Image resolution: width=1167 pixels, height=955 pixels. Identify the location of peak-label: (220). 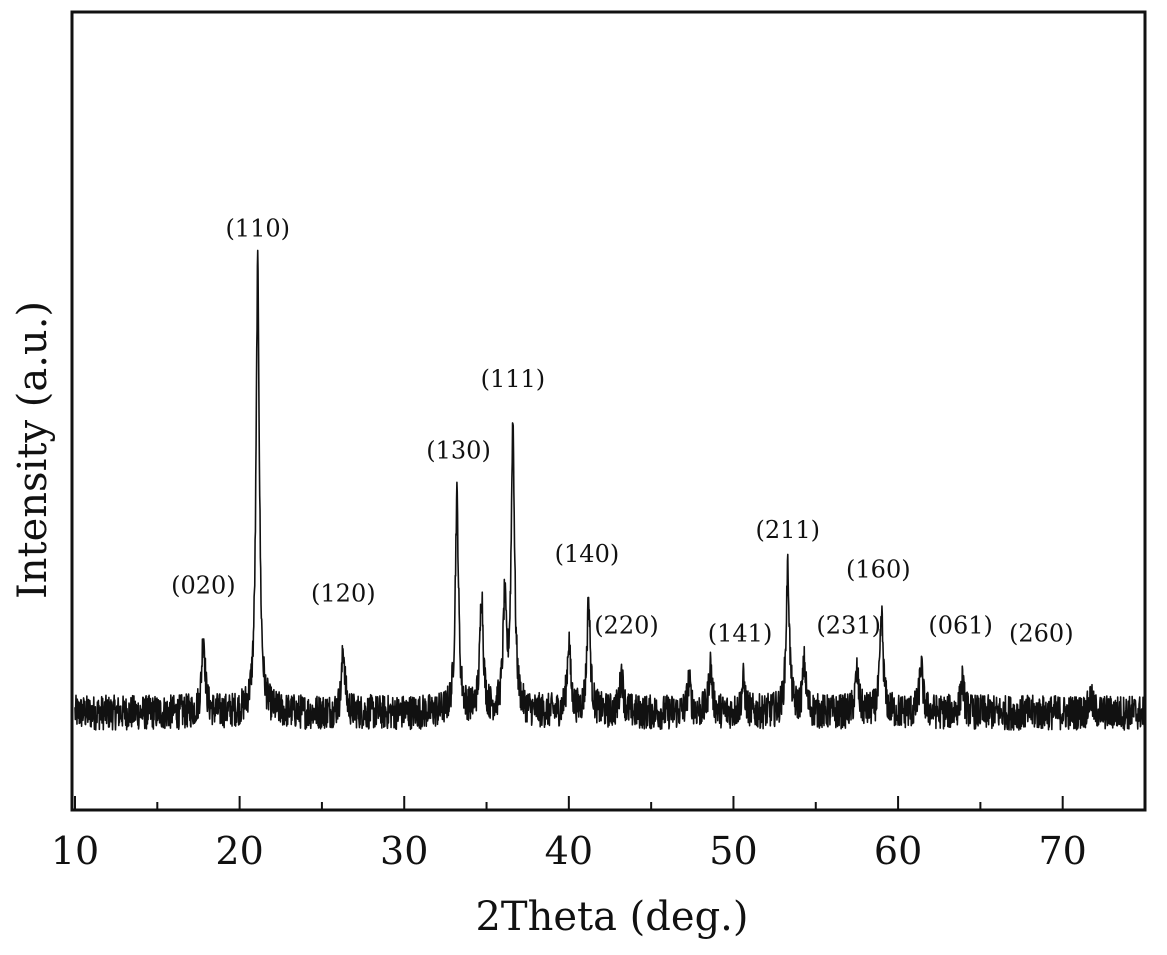
(626, 625).